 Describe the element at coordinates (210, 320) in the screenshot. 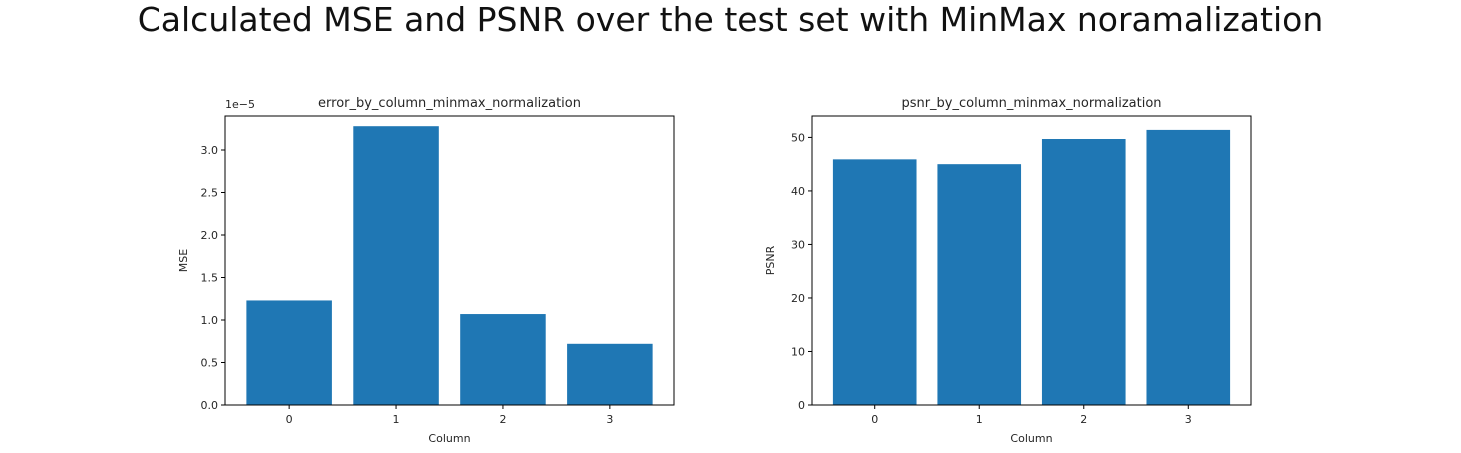

I see `y-tick-label: 1.0` at that location.